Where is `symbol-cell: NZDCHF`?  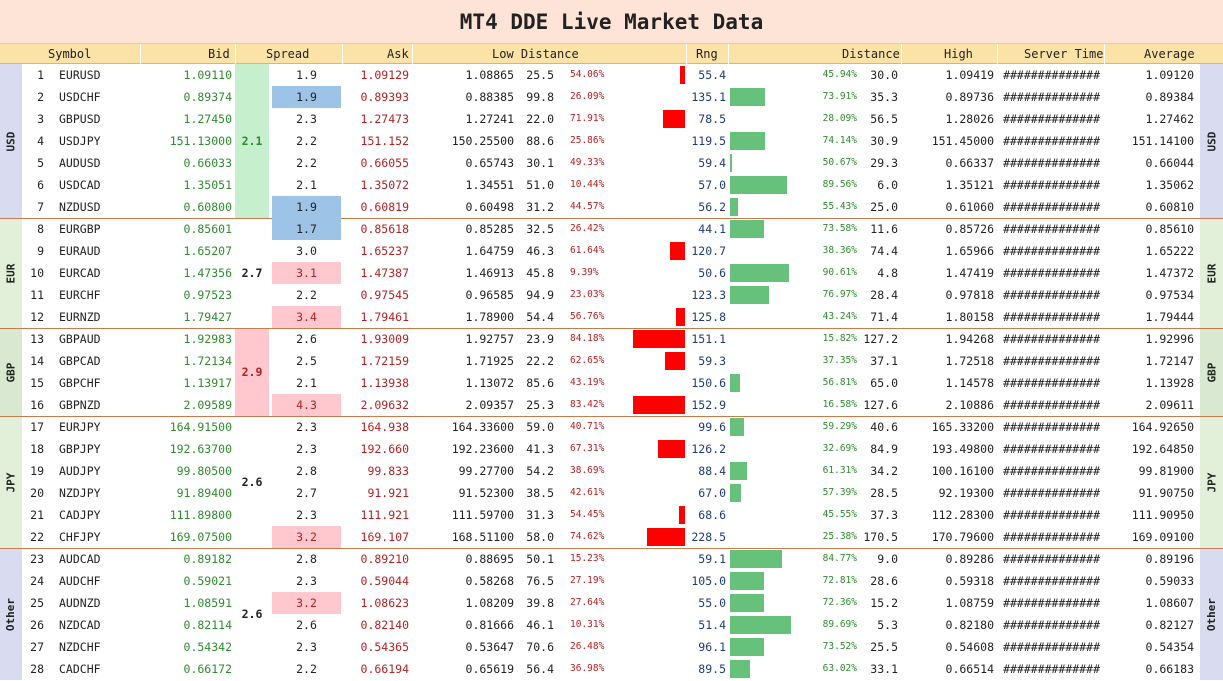 symbol-cell: NZDCHF is located at coordinates (80, 647).